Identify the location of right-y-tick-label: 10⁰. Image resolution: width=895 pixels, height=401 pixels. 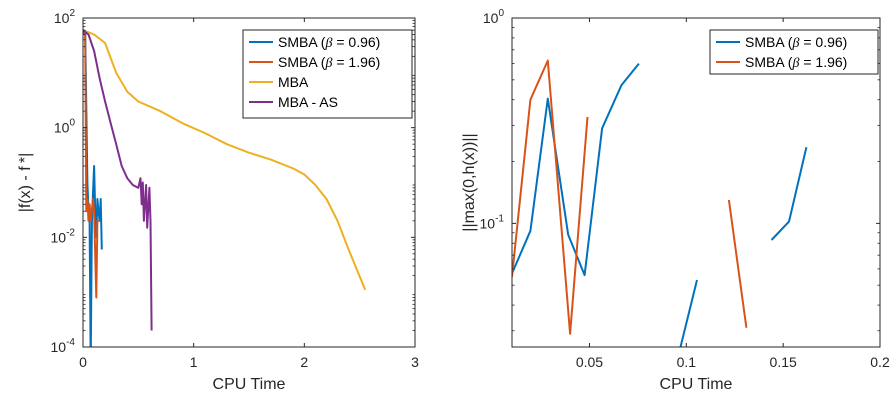
(494, 17).